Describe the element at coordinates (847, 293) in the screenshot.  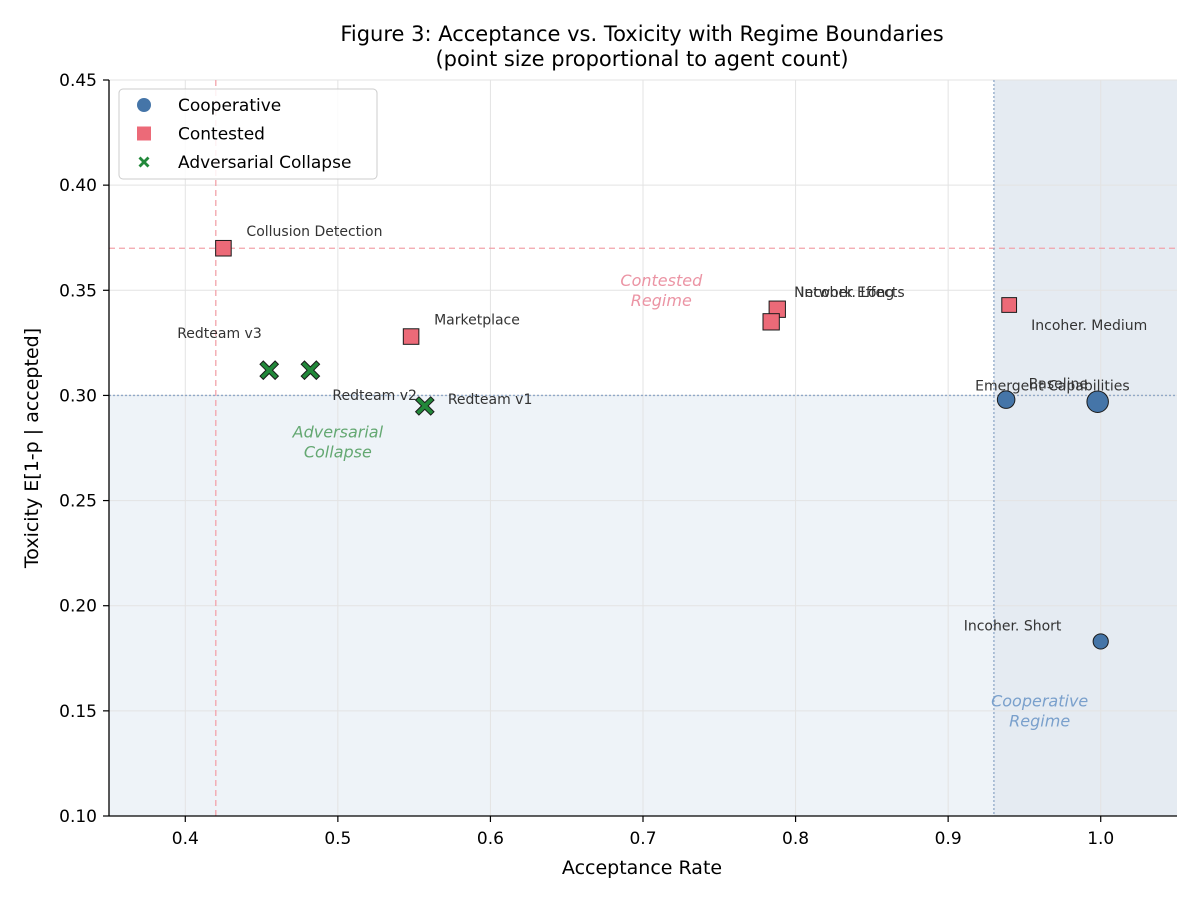
I see `point-label-incoher-long: Incoher. Long` at that location.